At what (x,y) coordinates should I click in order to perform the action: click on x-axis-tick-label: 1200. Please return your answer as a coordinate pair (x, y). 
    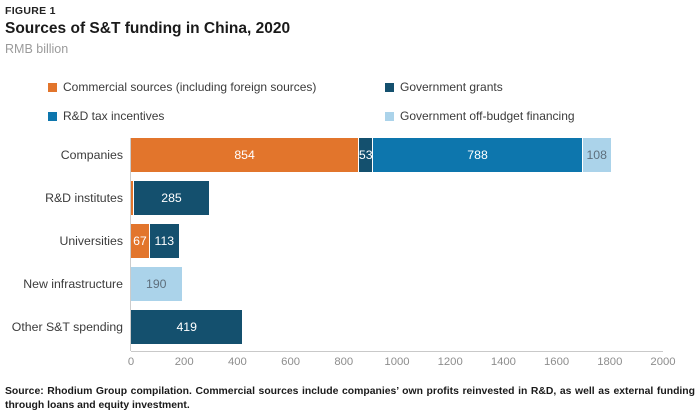
    Looking at the image, I should click on (450, 362).